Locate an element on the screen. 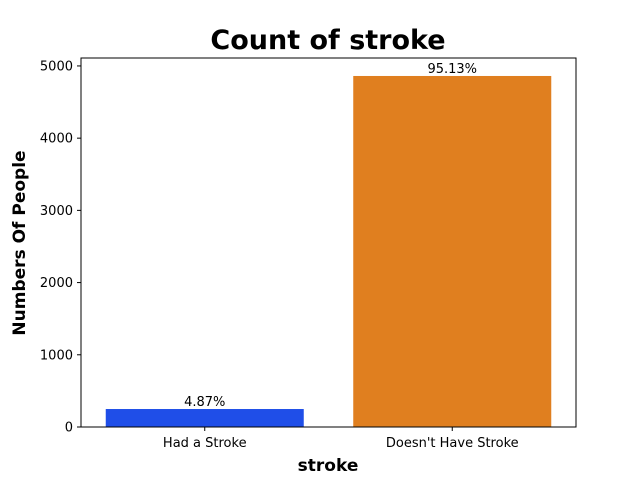 This screenshot has height=480, width=640. x-tick-label: Had a Stroke is located at coordinates (205, 443).